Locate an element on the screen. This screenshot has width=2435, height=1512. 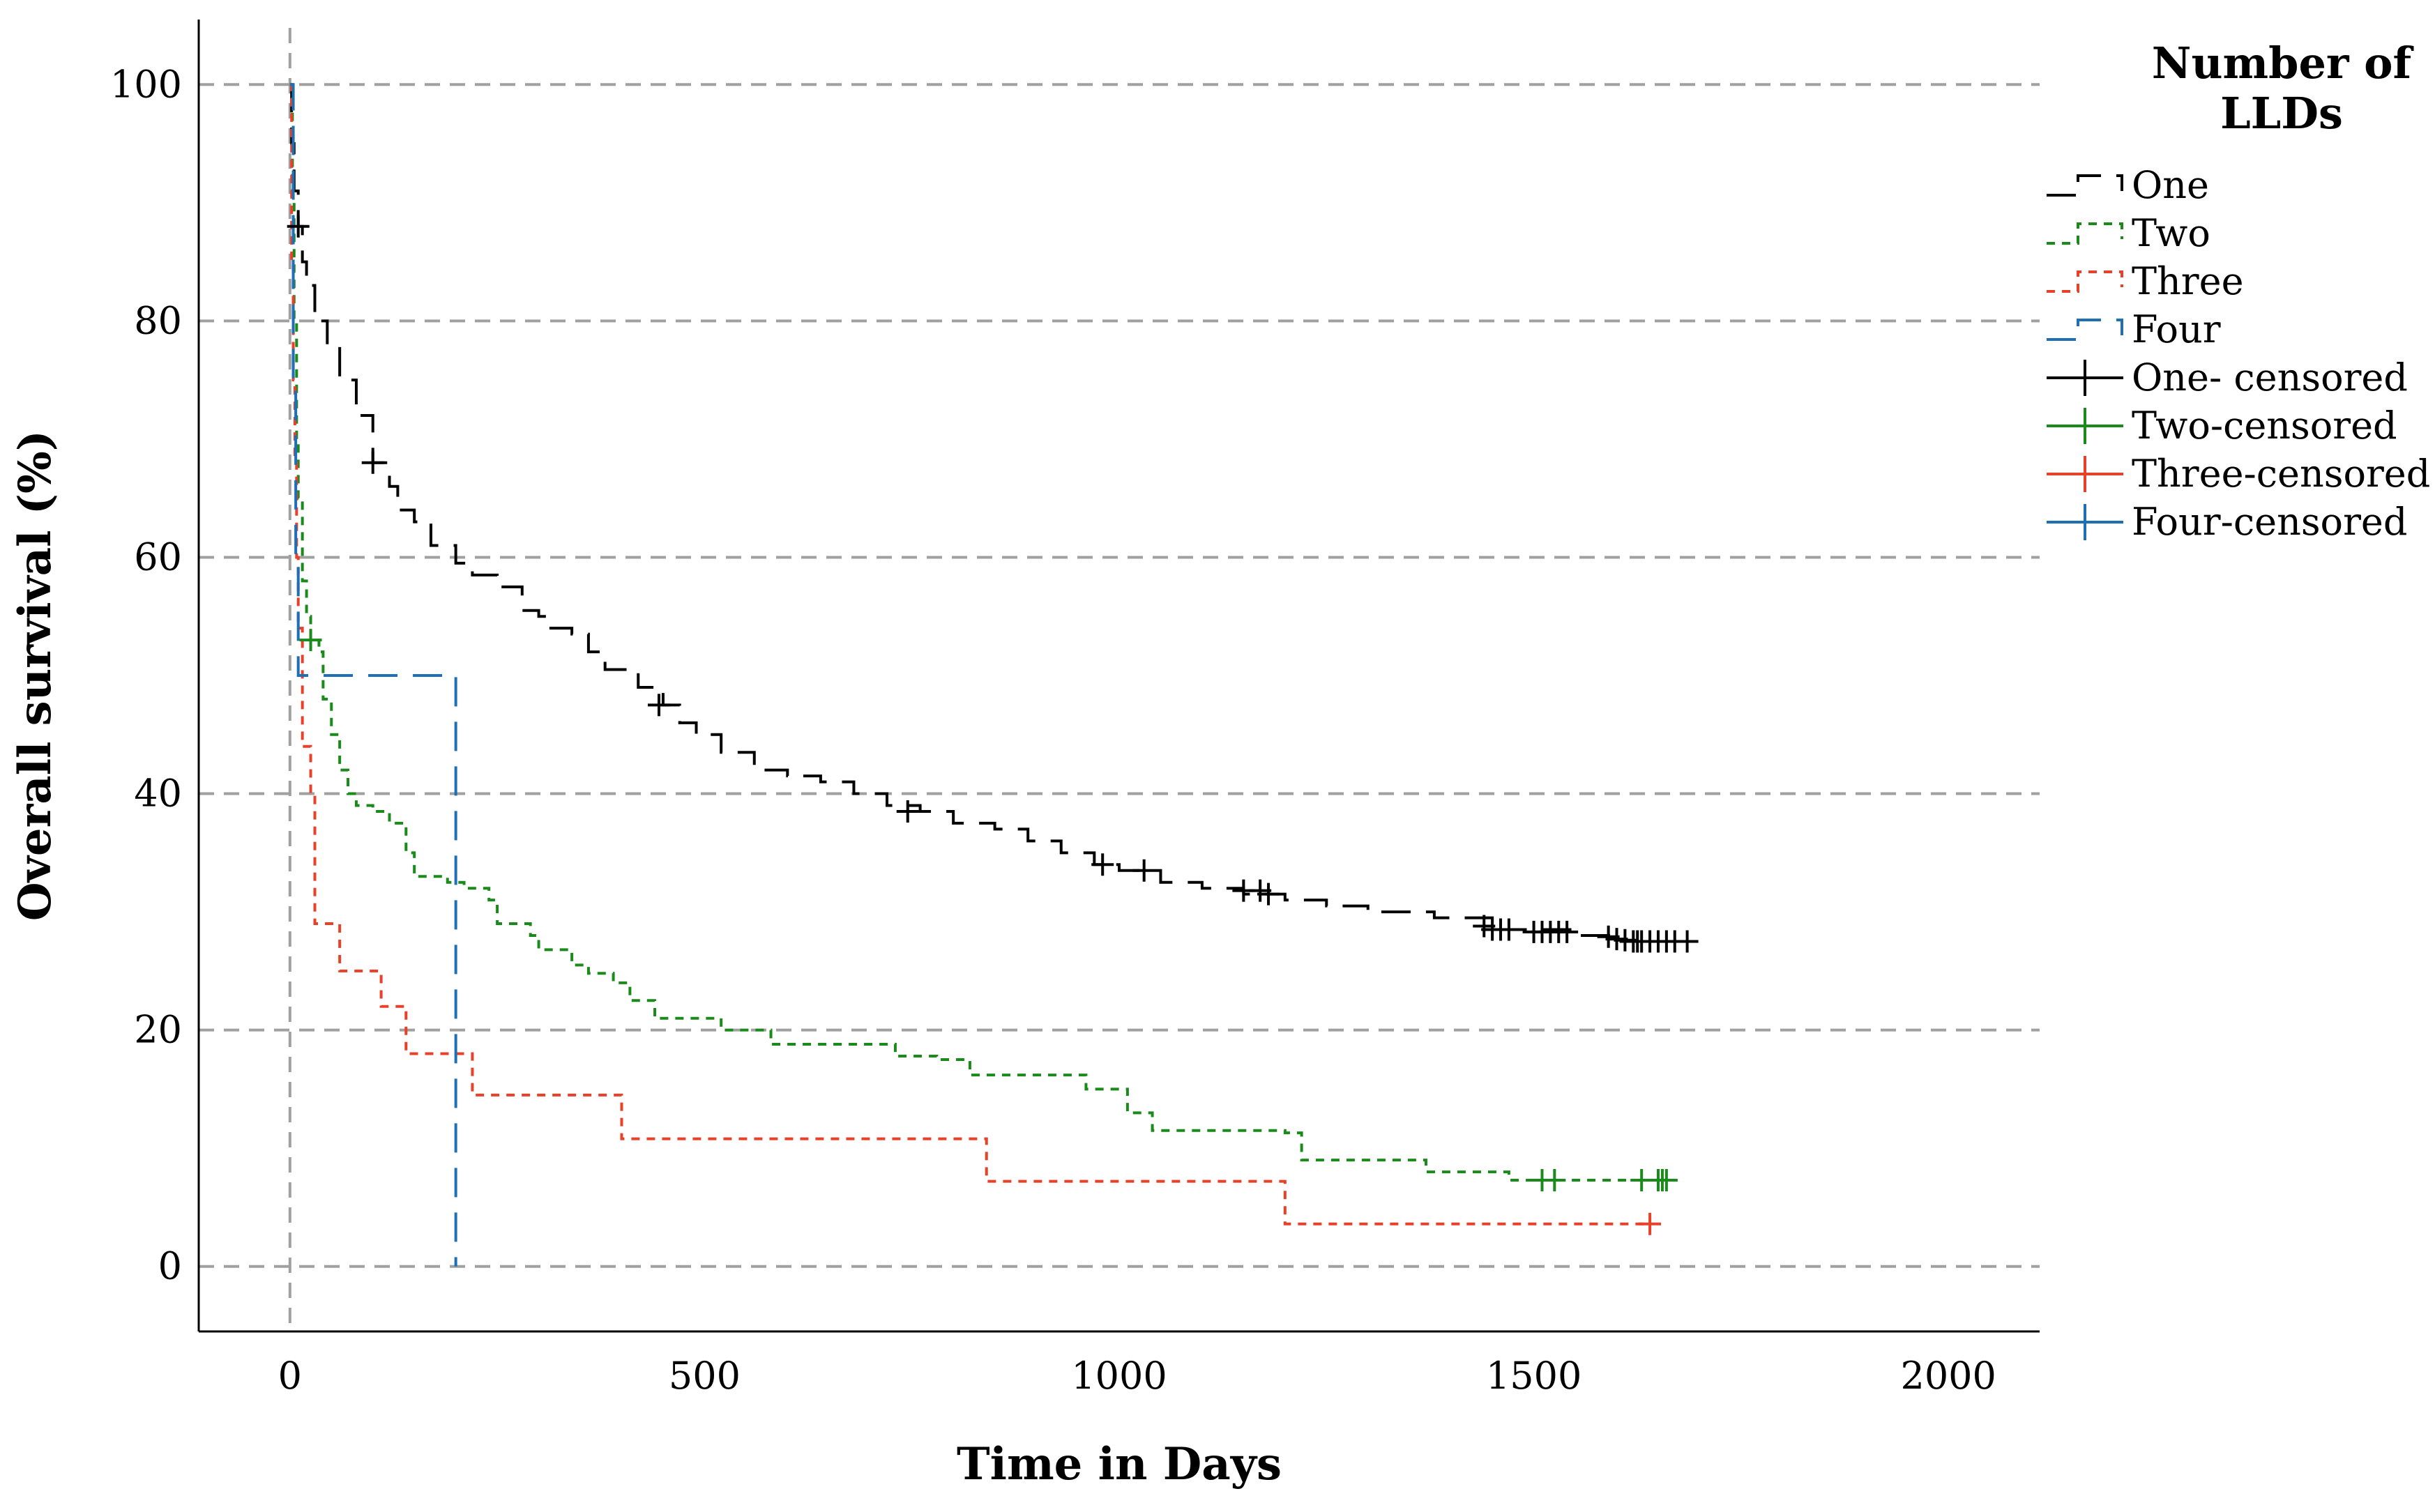
legend-label-three: Three is located at coordinates (2188, 281).